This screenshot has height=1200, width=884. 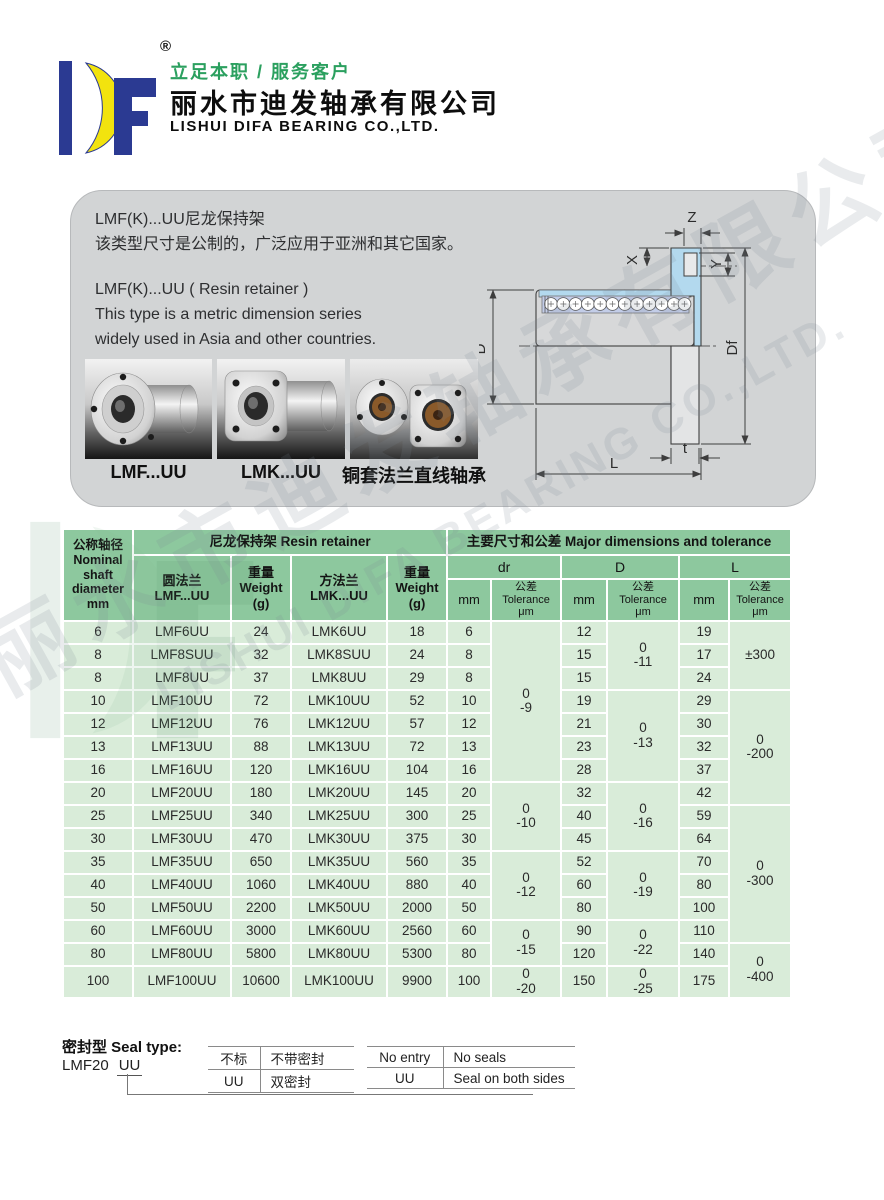 I want to click on dr-tolerance-cell: 0 -10, so click(x=526, y=816).